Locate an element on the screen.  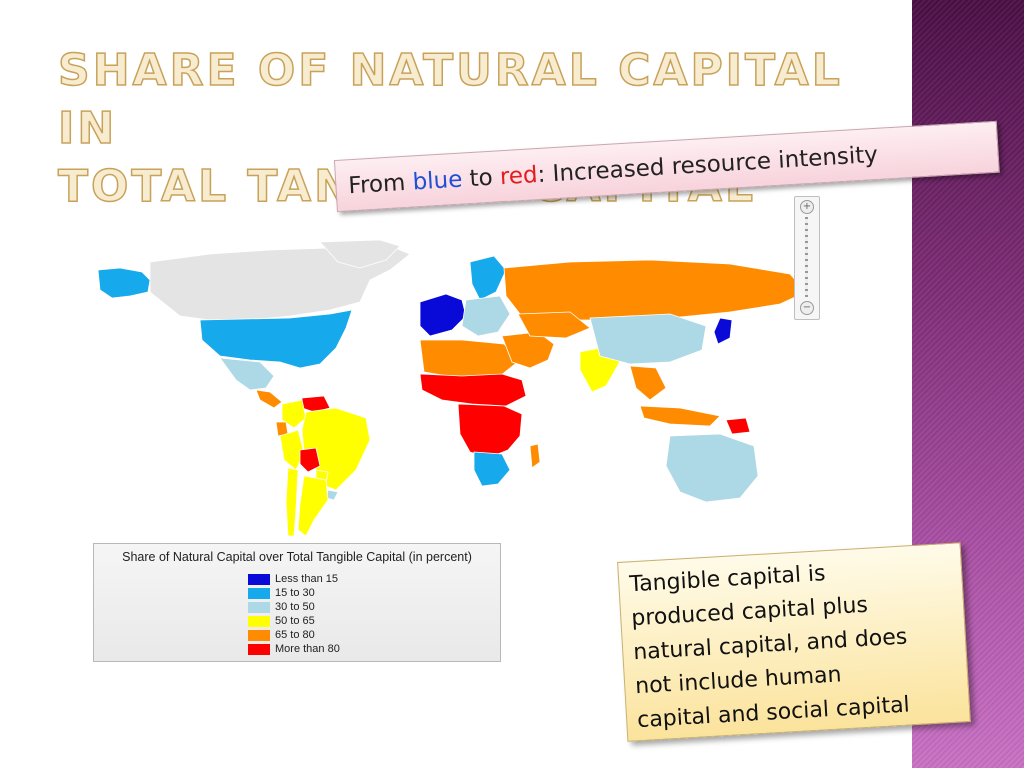
zoom-out-icon: − is located at coordinates (807, 308).